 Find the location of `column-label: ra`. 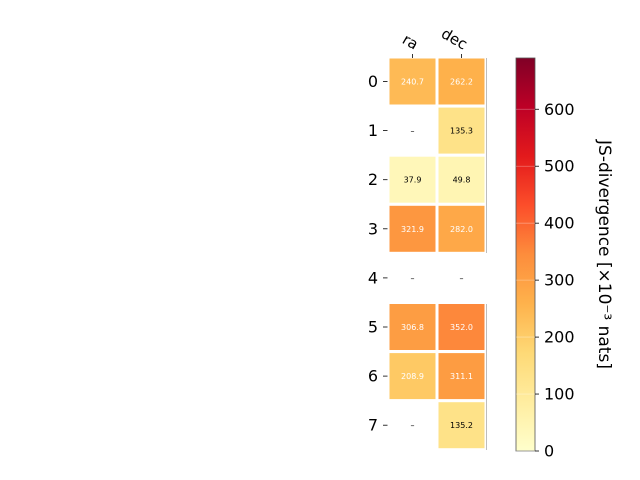

column-label: ra is located at coordinates (410, 41).